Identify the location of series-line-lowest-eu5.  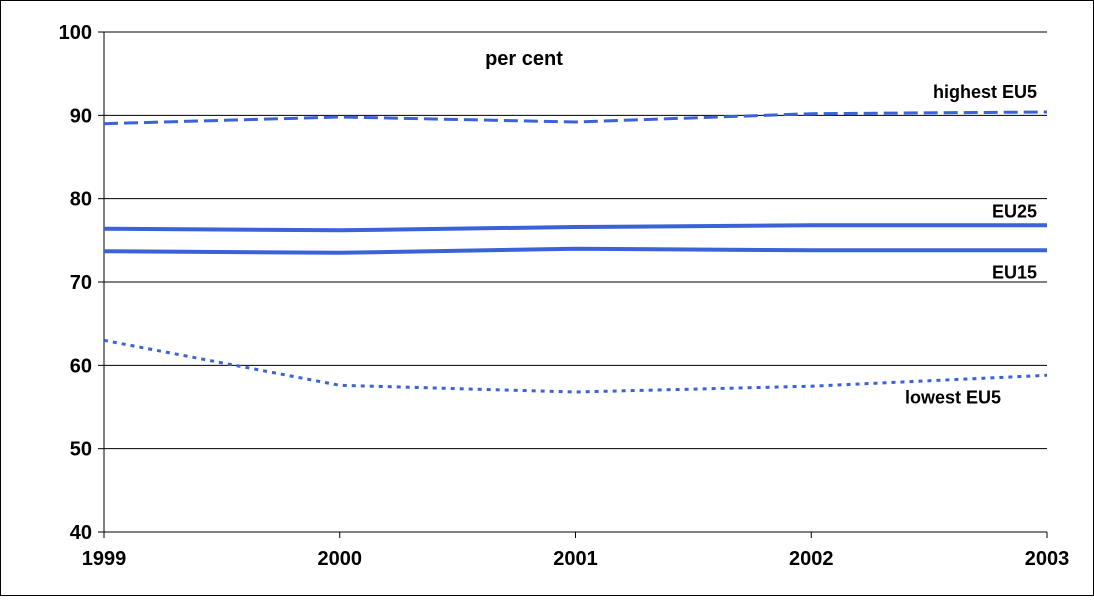
(575, 366).